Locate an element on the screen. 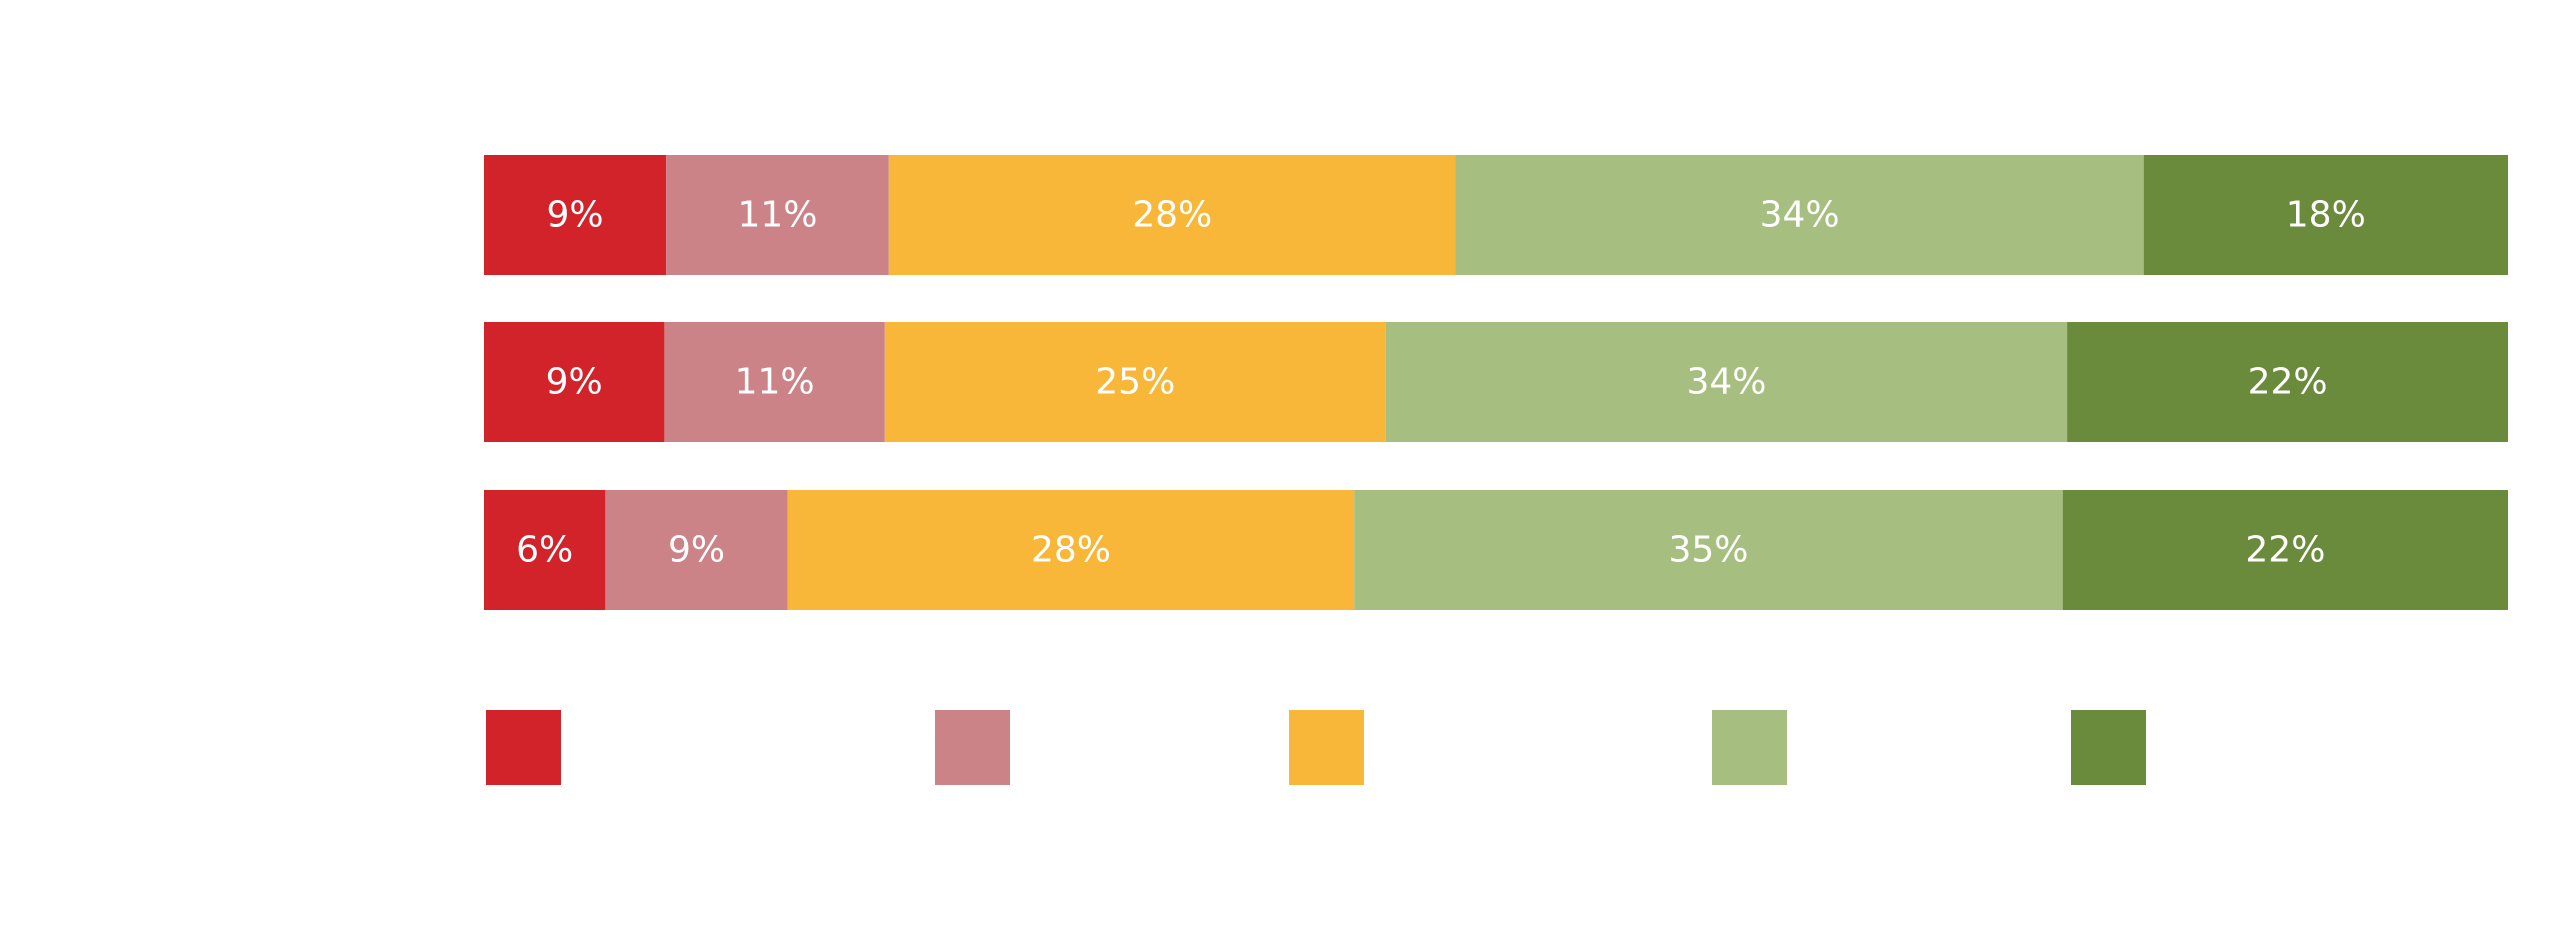 The height and width of the screenshot is (945, 2560). bar-segment-row2-s5 is located at coordinates (2287, 382).